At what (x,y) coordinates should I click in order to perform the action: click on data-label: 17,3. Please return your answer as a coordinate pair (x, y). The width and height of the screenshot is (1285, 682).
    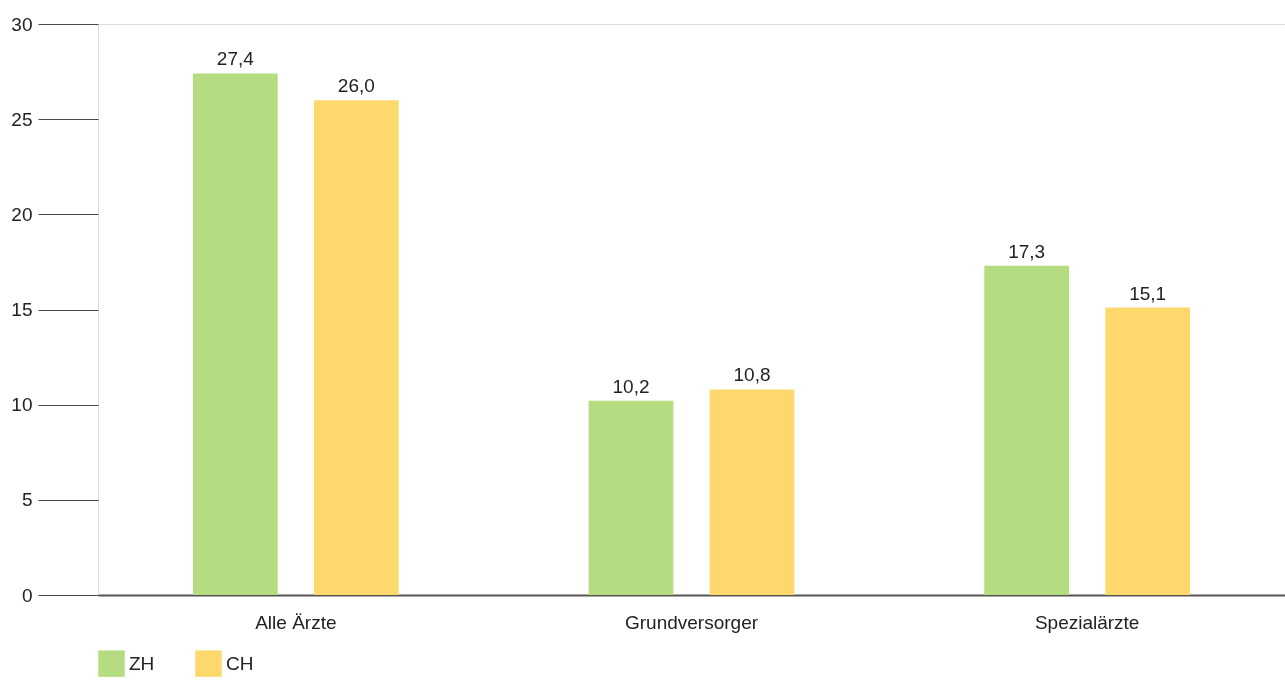
    Looking at the image, I should click on (1027, 251).